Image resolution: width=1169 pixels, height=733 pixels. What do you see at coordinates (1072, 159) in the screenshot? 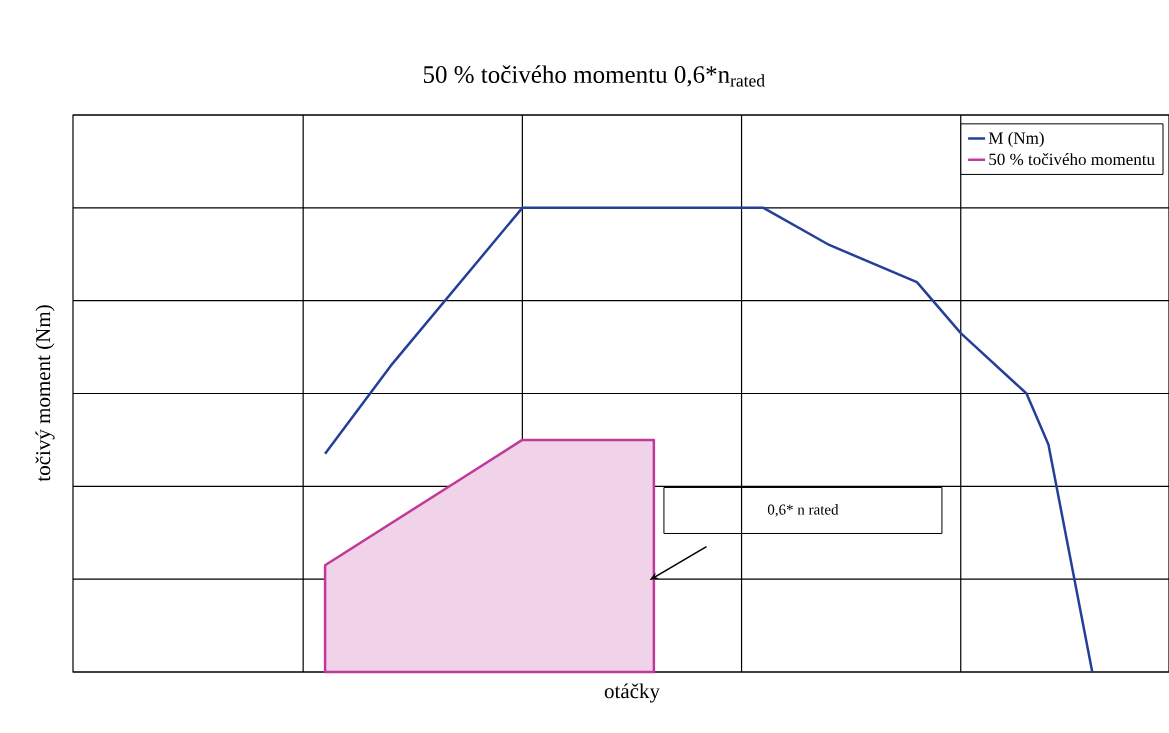
I see `legend-label: 50 % točivého momentu` at bounding box center [1072, 159].